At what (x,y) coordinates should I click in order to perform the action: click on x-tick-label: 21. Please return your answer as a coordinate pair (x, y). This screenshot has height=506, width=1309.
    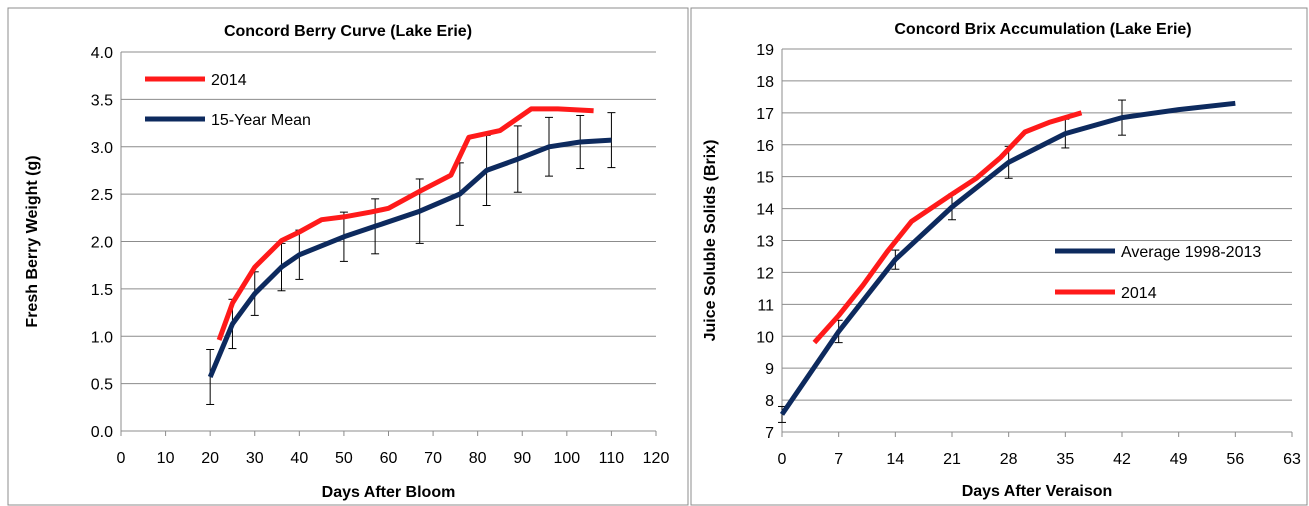
    Looking at the image, I should click on (952, 459).